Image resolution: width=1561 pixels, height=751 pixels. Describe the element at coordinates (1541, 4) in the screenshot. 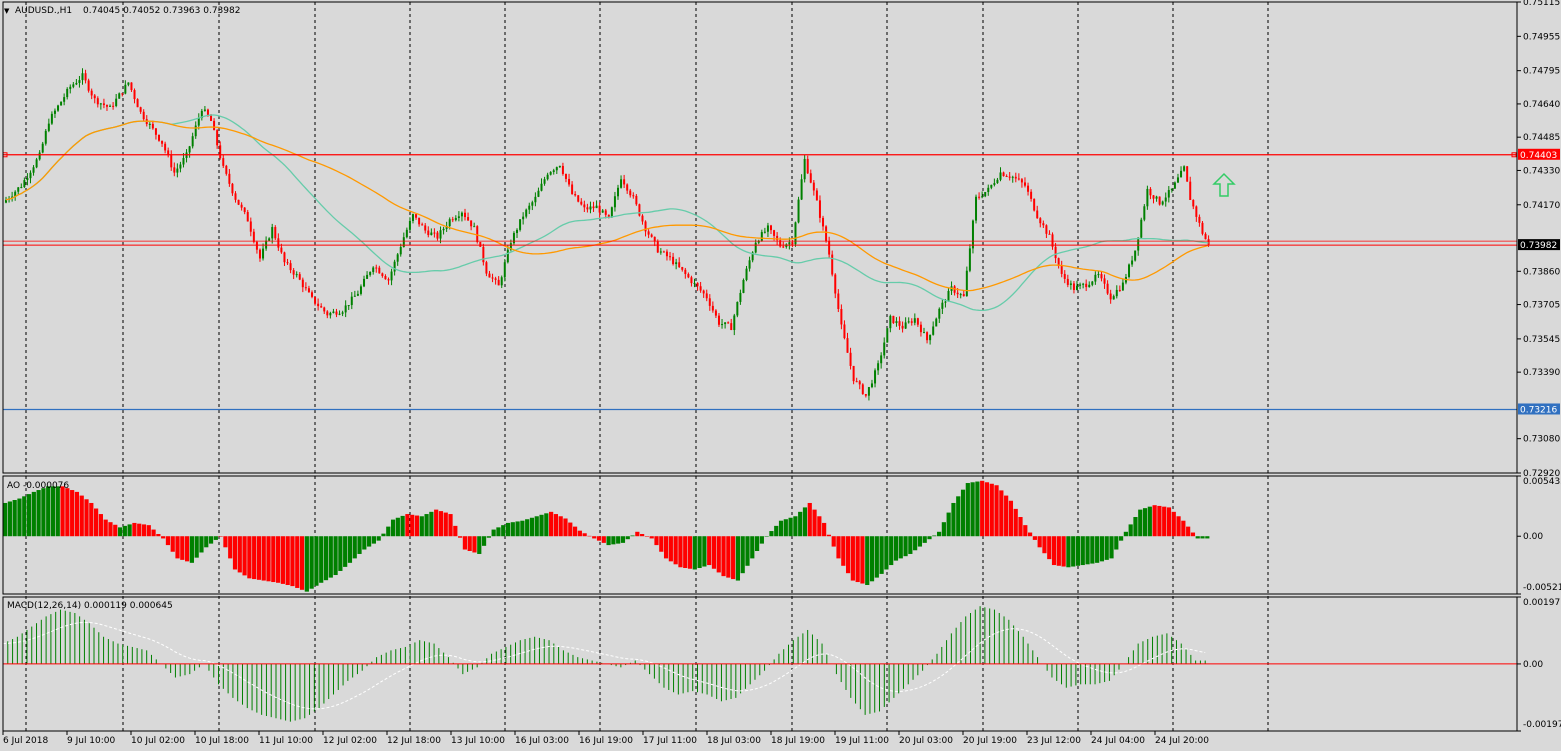

I see `price-tick-label-0: 0.75115` at that location.